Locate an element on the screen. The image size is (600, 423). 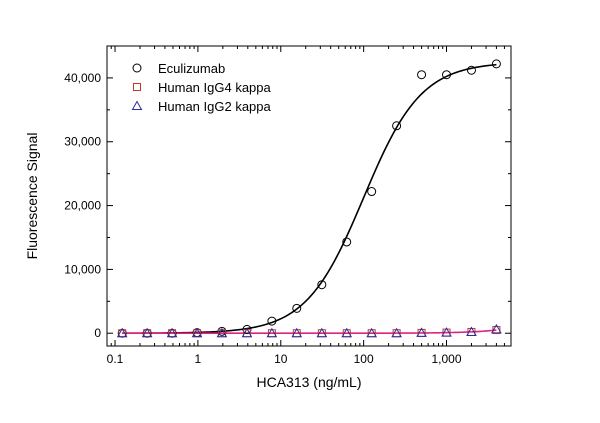
y-tick-label: 30,000 is located at coordinates (82, 142).